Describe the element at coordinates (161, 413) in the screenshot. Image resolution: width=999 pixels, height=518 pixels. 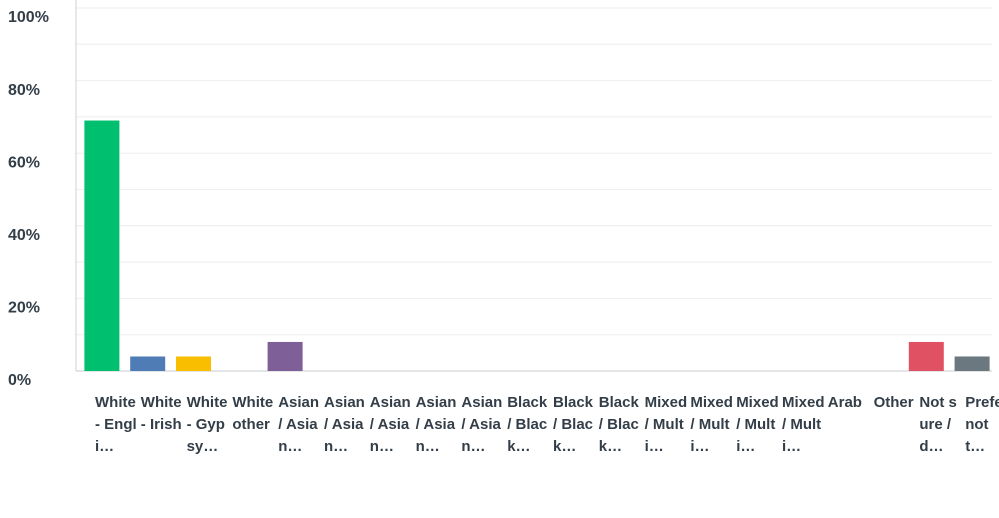
I see `x-tick-label: White - Irish` at that location.